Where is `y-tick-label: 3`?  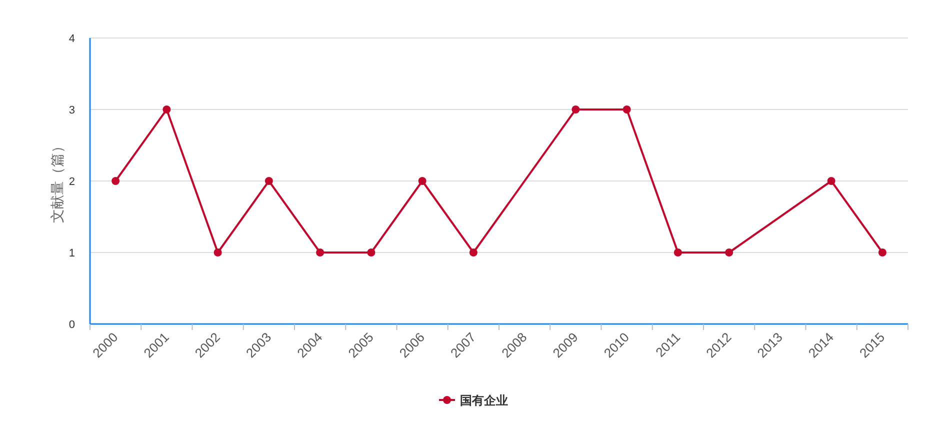 y-tick-label: 3 is located at coordinates (71, 110).